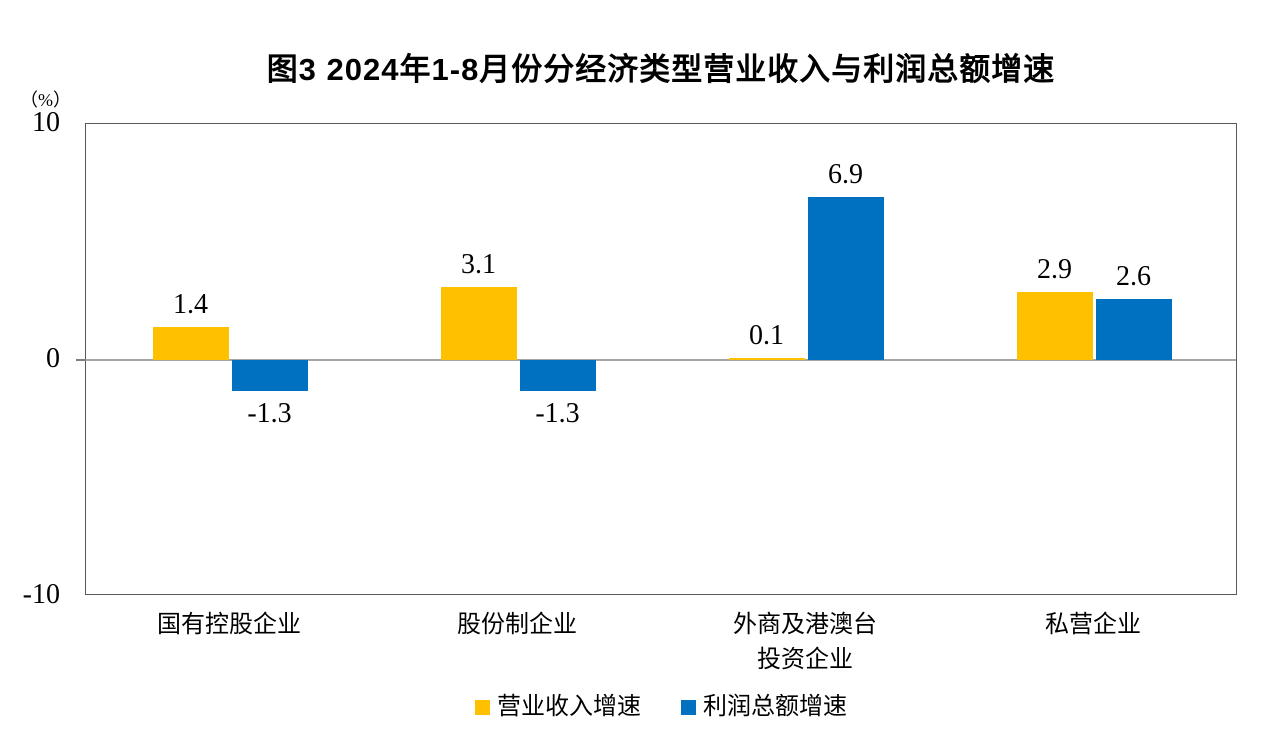 Image resolution: width=1280 pixels, height=734 pixels. What do you see at coordinates (45, 100) in the screenshot?
I see `y-axis-unit-label: （%）` at bounding box center [45, 100].